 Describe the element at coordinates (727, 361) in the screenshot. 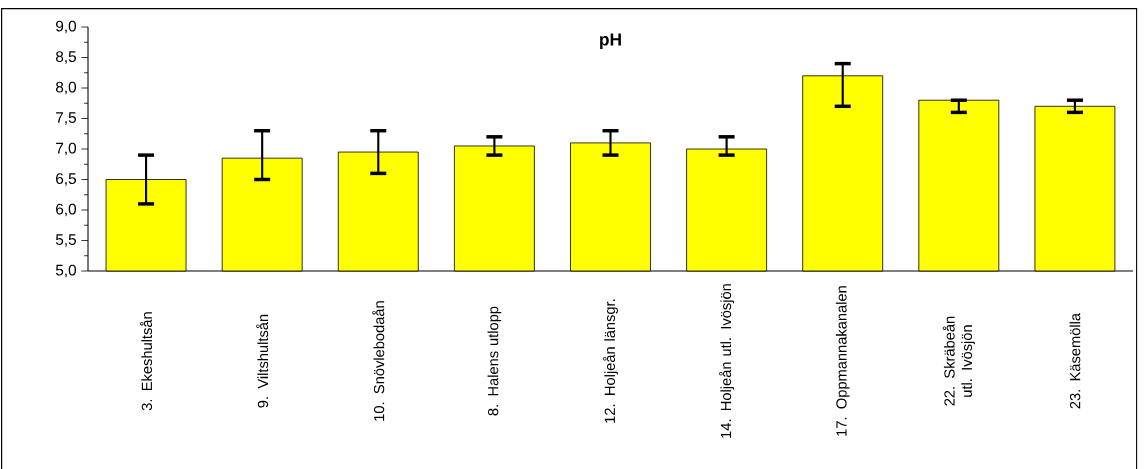

I see `x-tick-label: 14. Holjeån utl. Ivösjön` at that location.